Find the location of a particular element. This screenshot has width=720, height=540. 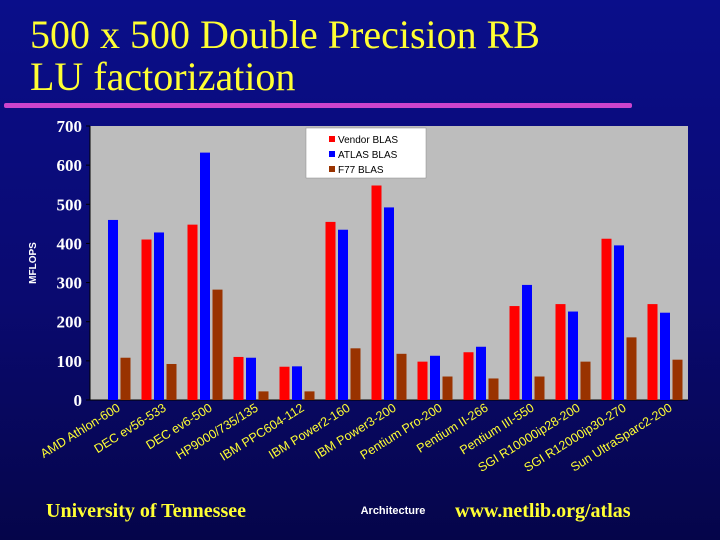

legend-box is located at coordinates (366, 153).